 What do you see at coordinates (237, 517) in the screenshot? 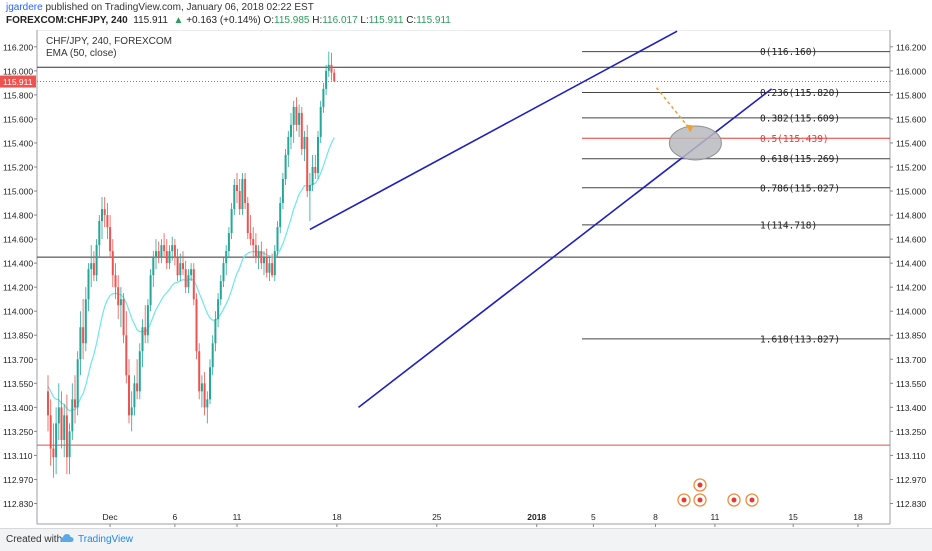
I see `time-tick-label: 11` at bounding box center [237, 517].